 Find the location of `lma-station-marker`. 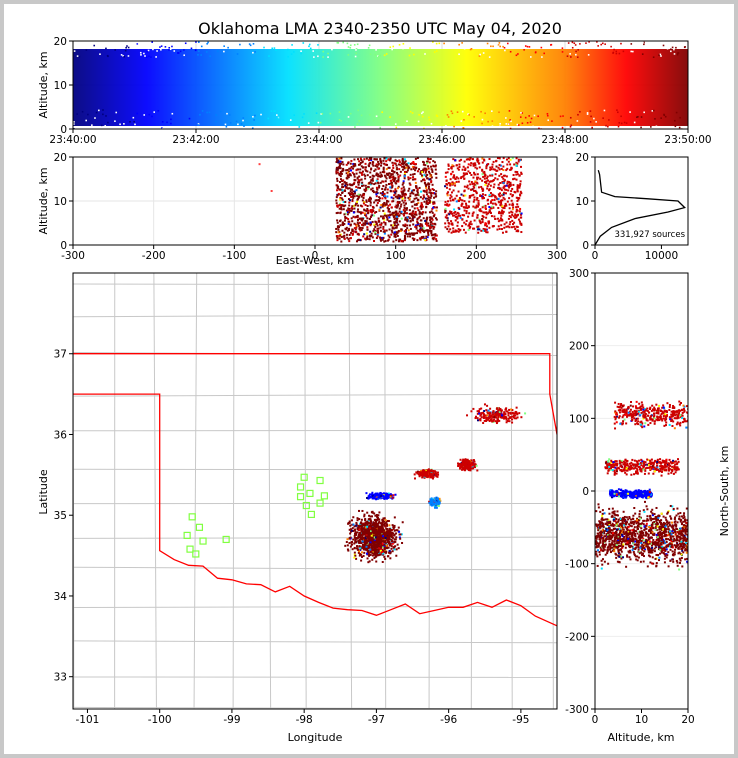

lma-station-marker is located at coordinates (190, 549).